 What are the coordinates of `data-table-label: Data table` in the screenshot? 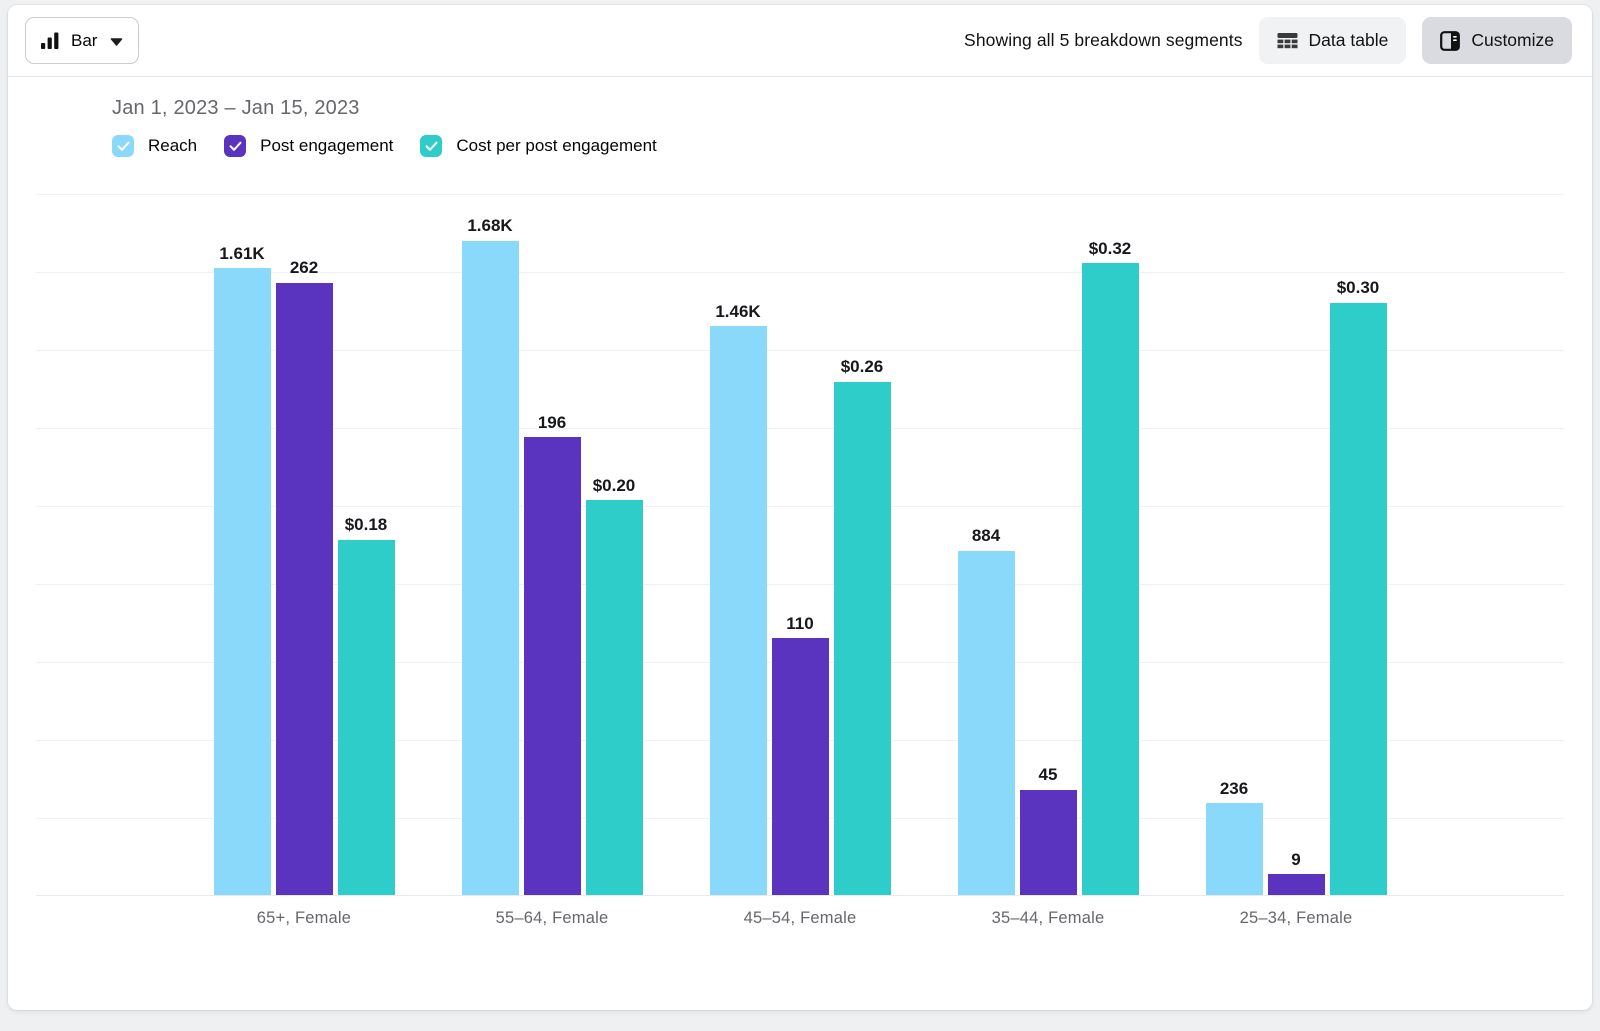 It's located at (1348, 40).